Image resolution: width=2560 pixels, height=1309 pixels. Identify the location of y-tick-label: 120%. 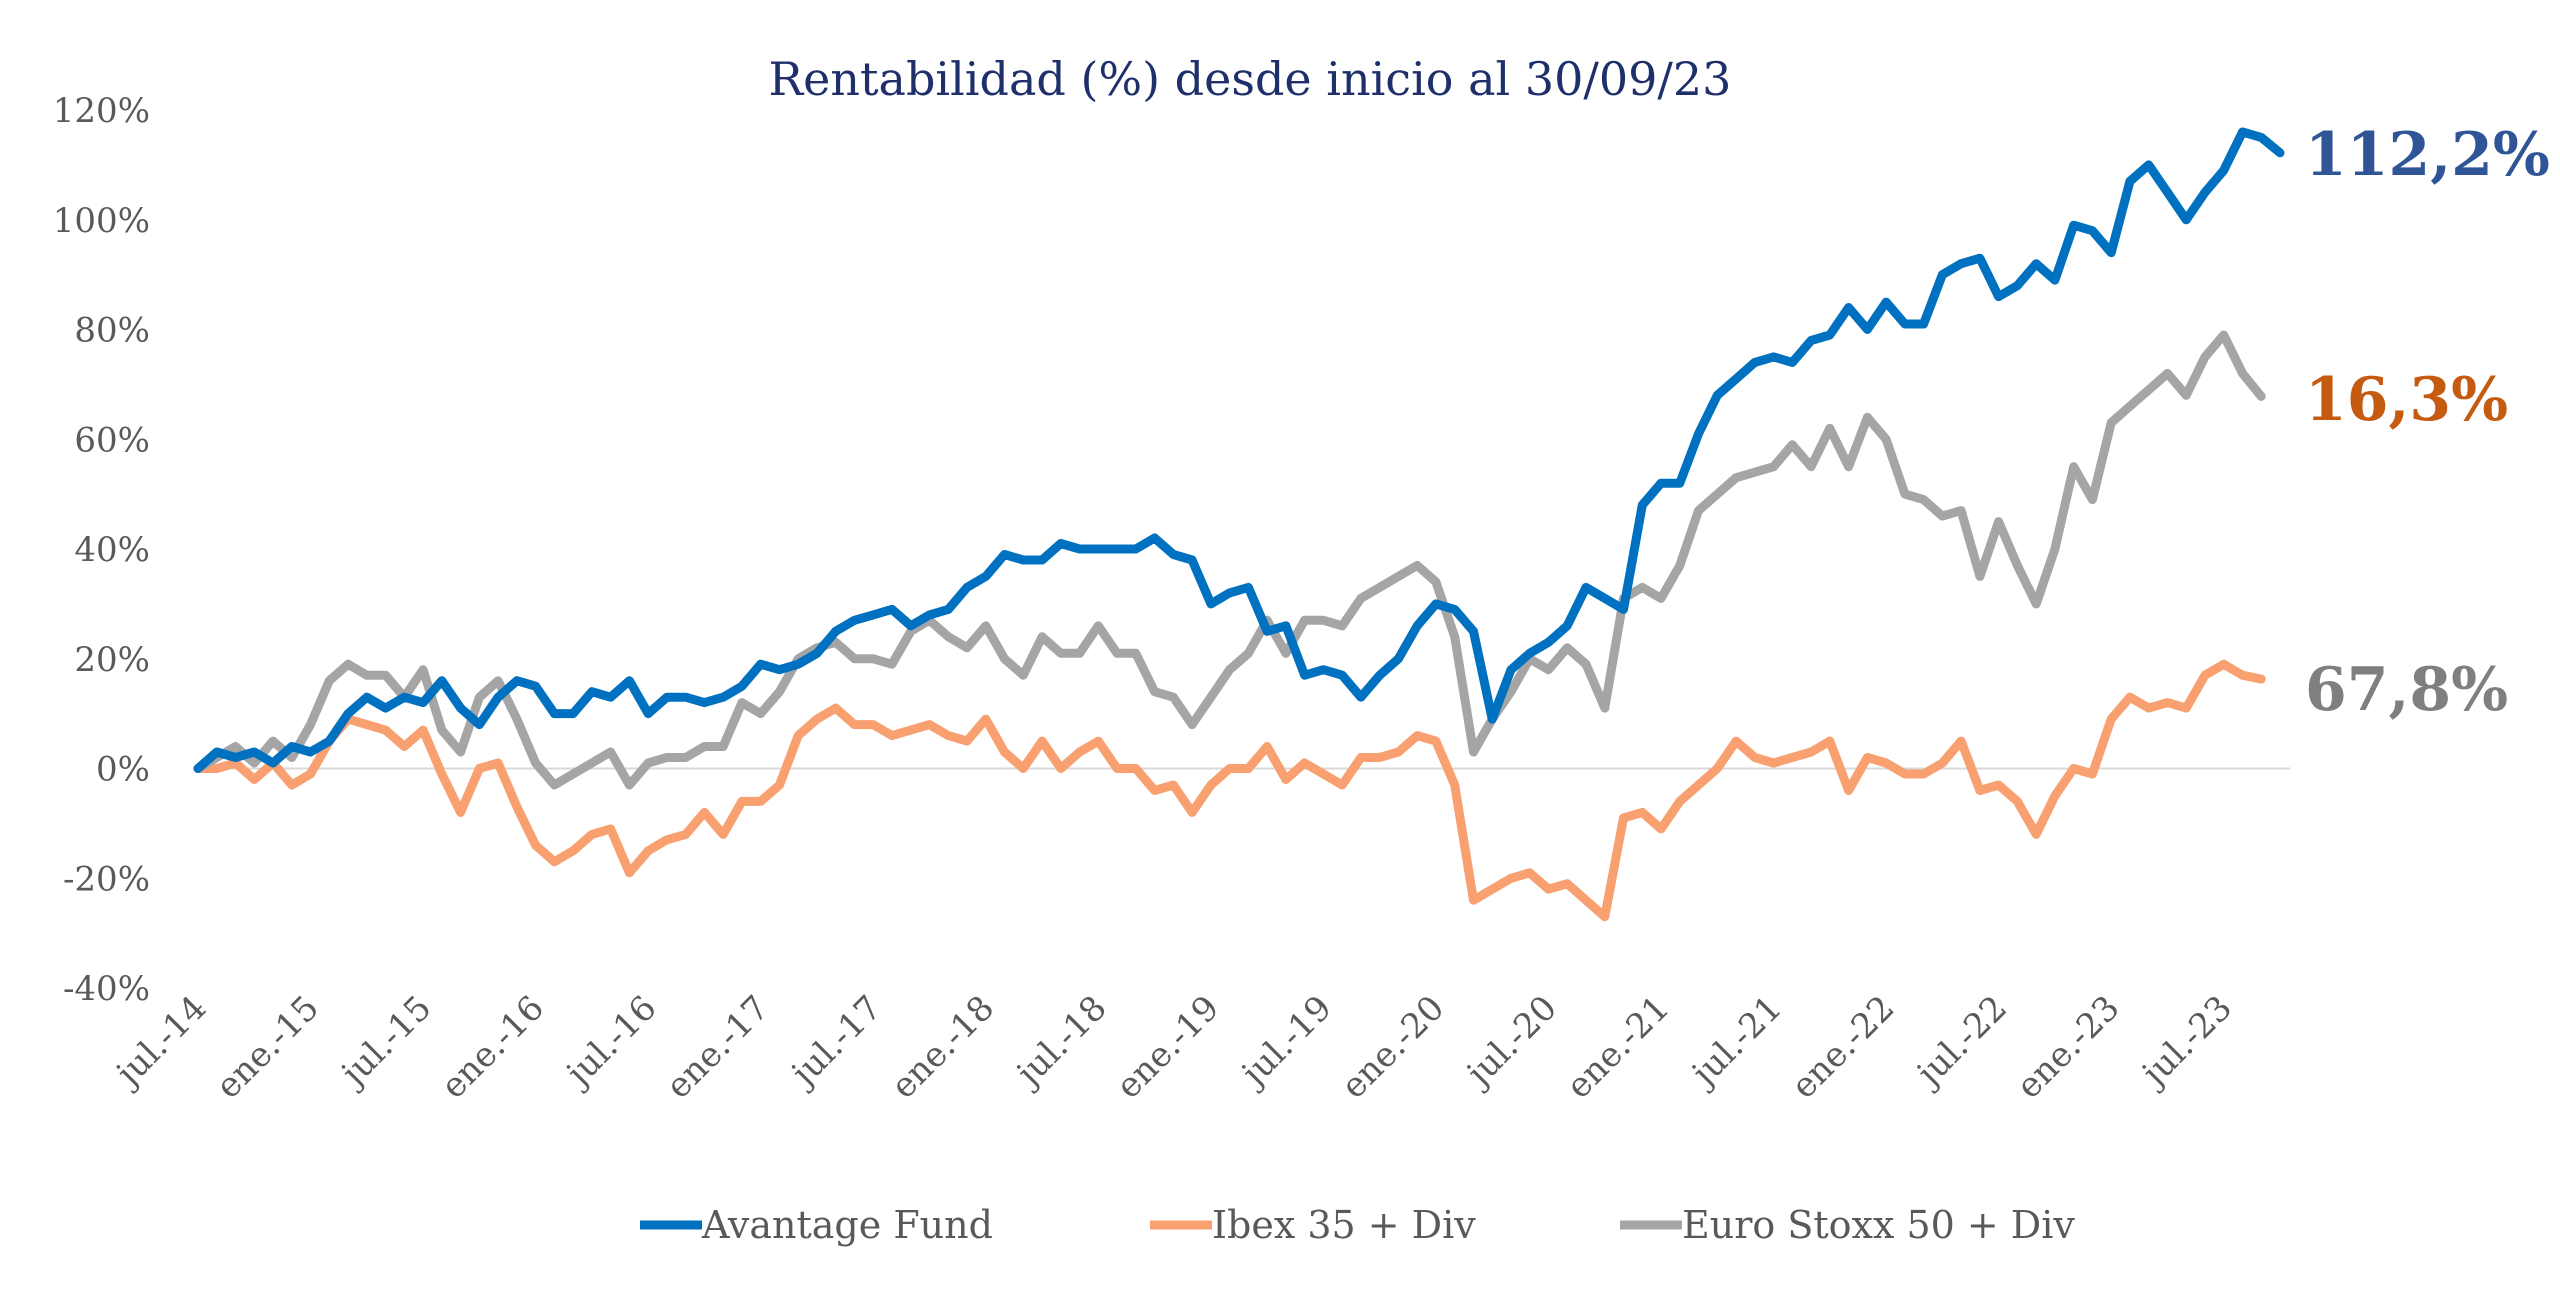
(101, 111).